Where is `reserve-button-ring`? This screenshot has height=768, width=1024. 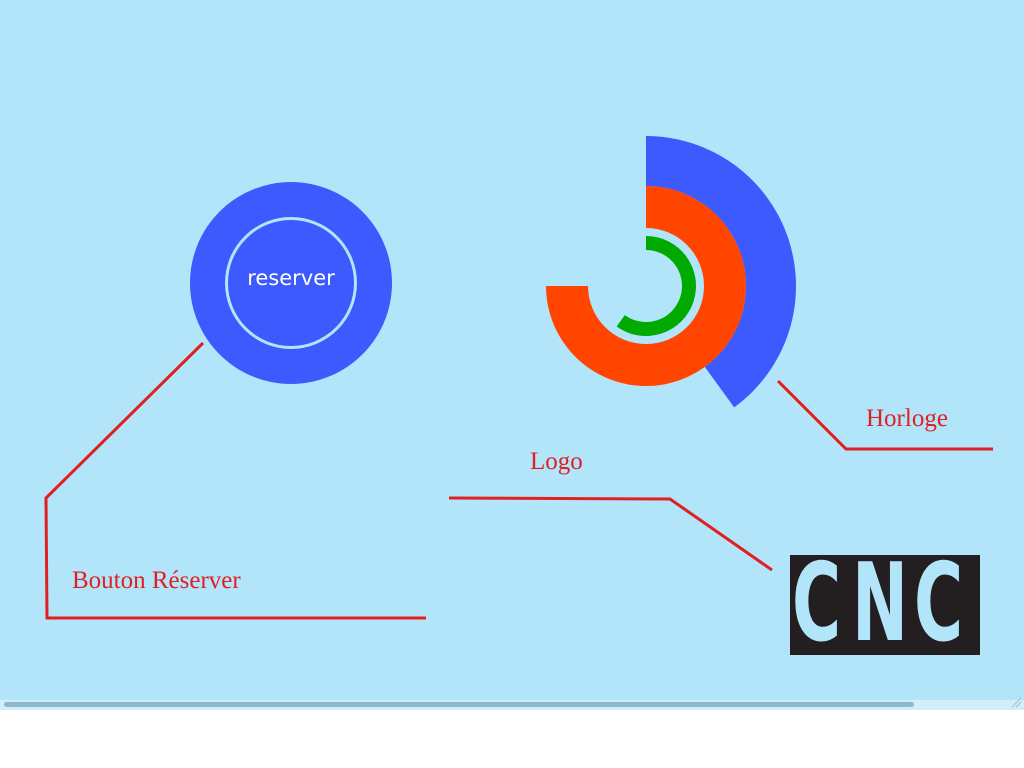
reserve-button-ring is located at coordinates (291, 283).